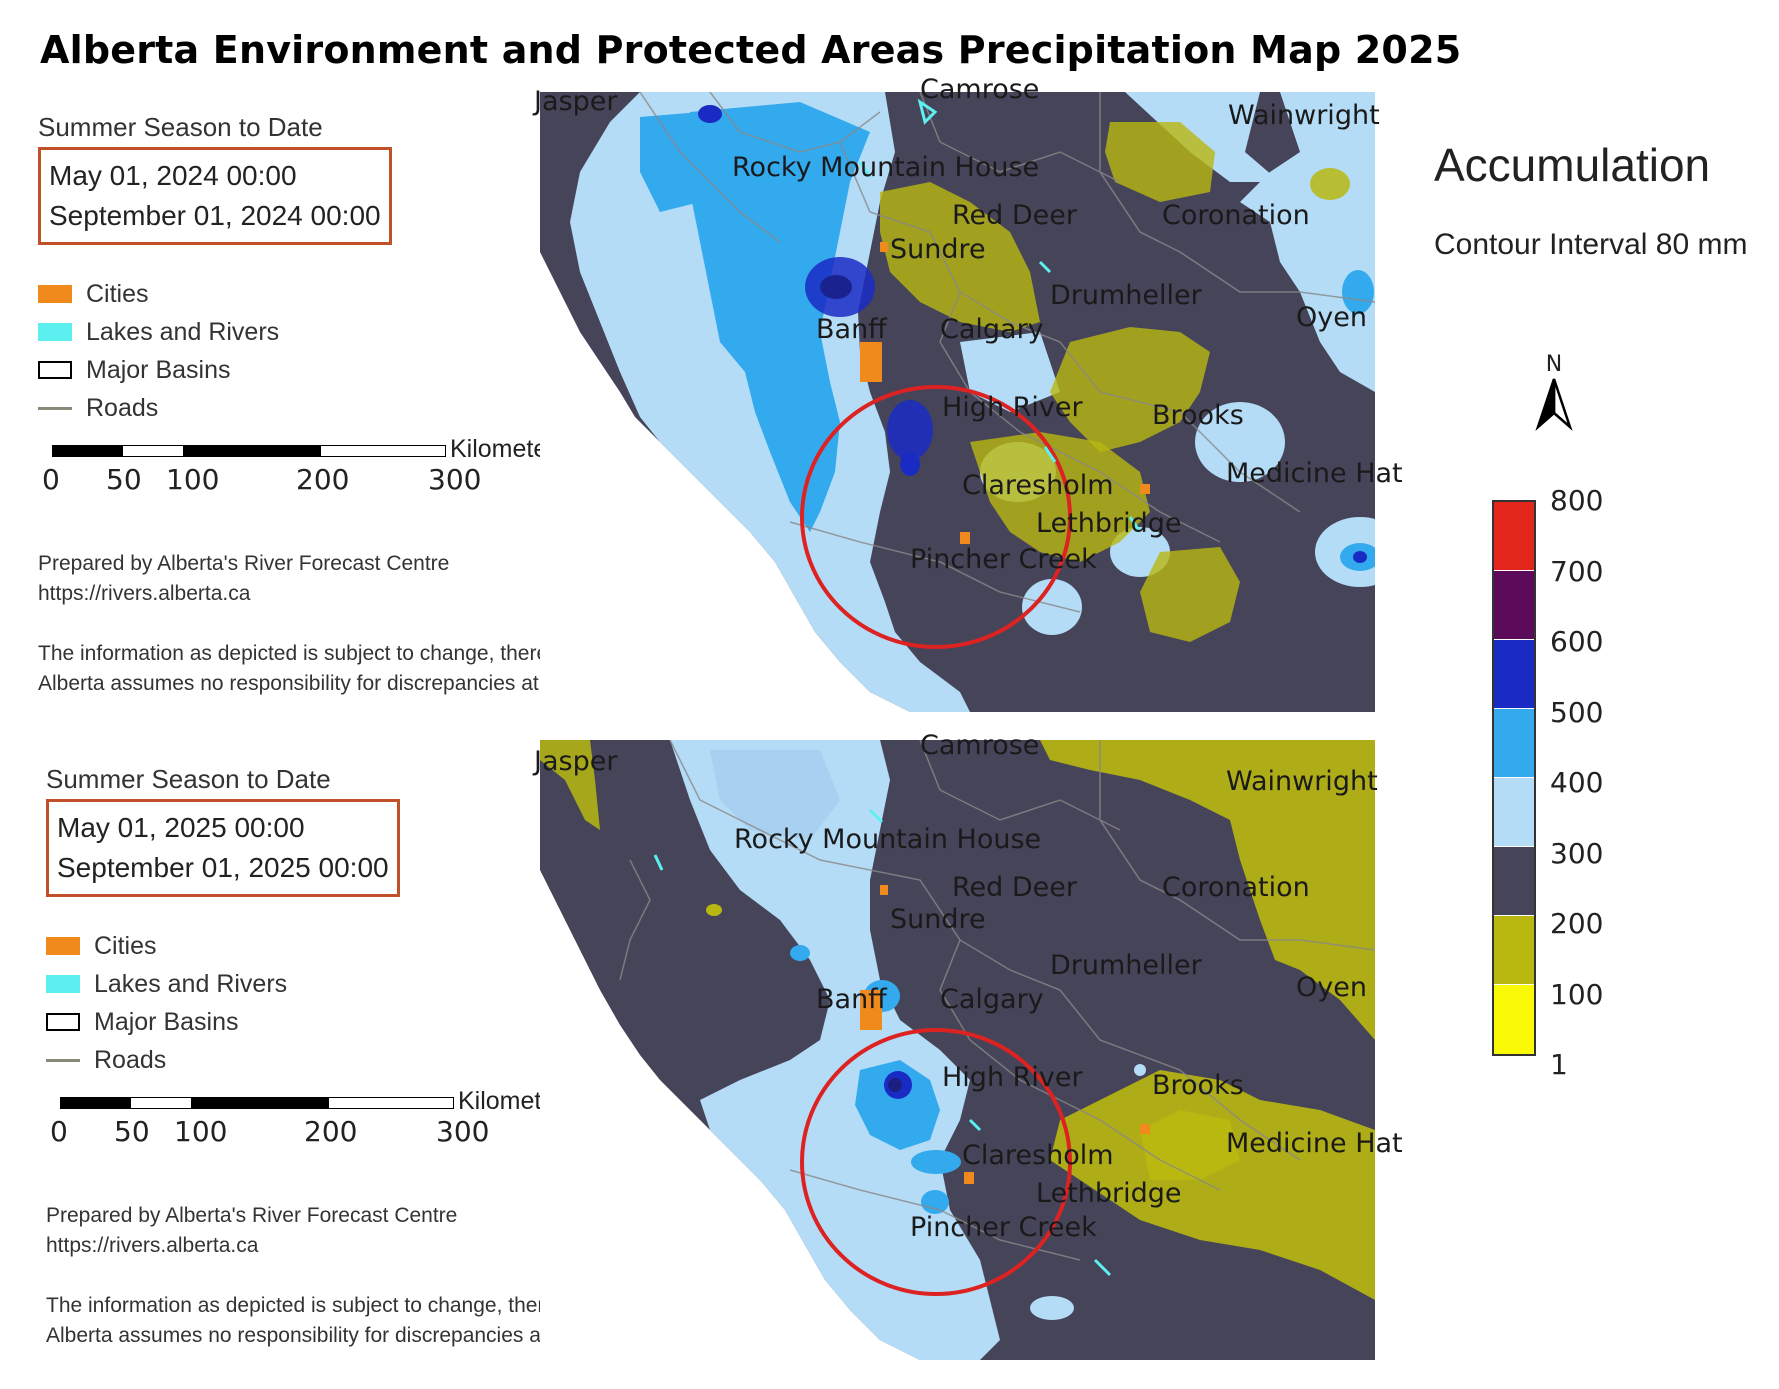 The image size is (1779, 1389). Describe the element at coordinates (215, 215) in the screenshot. I see `end-date: September 01, 2024 00:00` at that location.